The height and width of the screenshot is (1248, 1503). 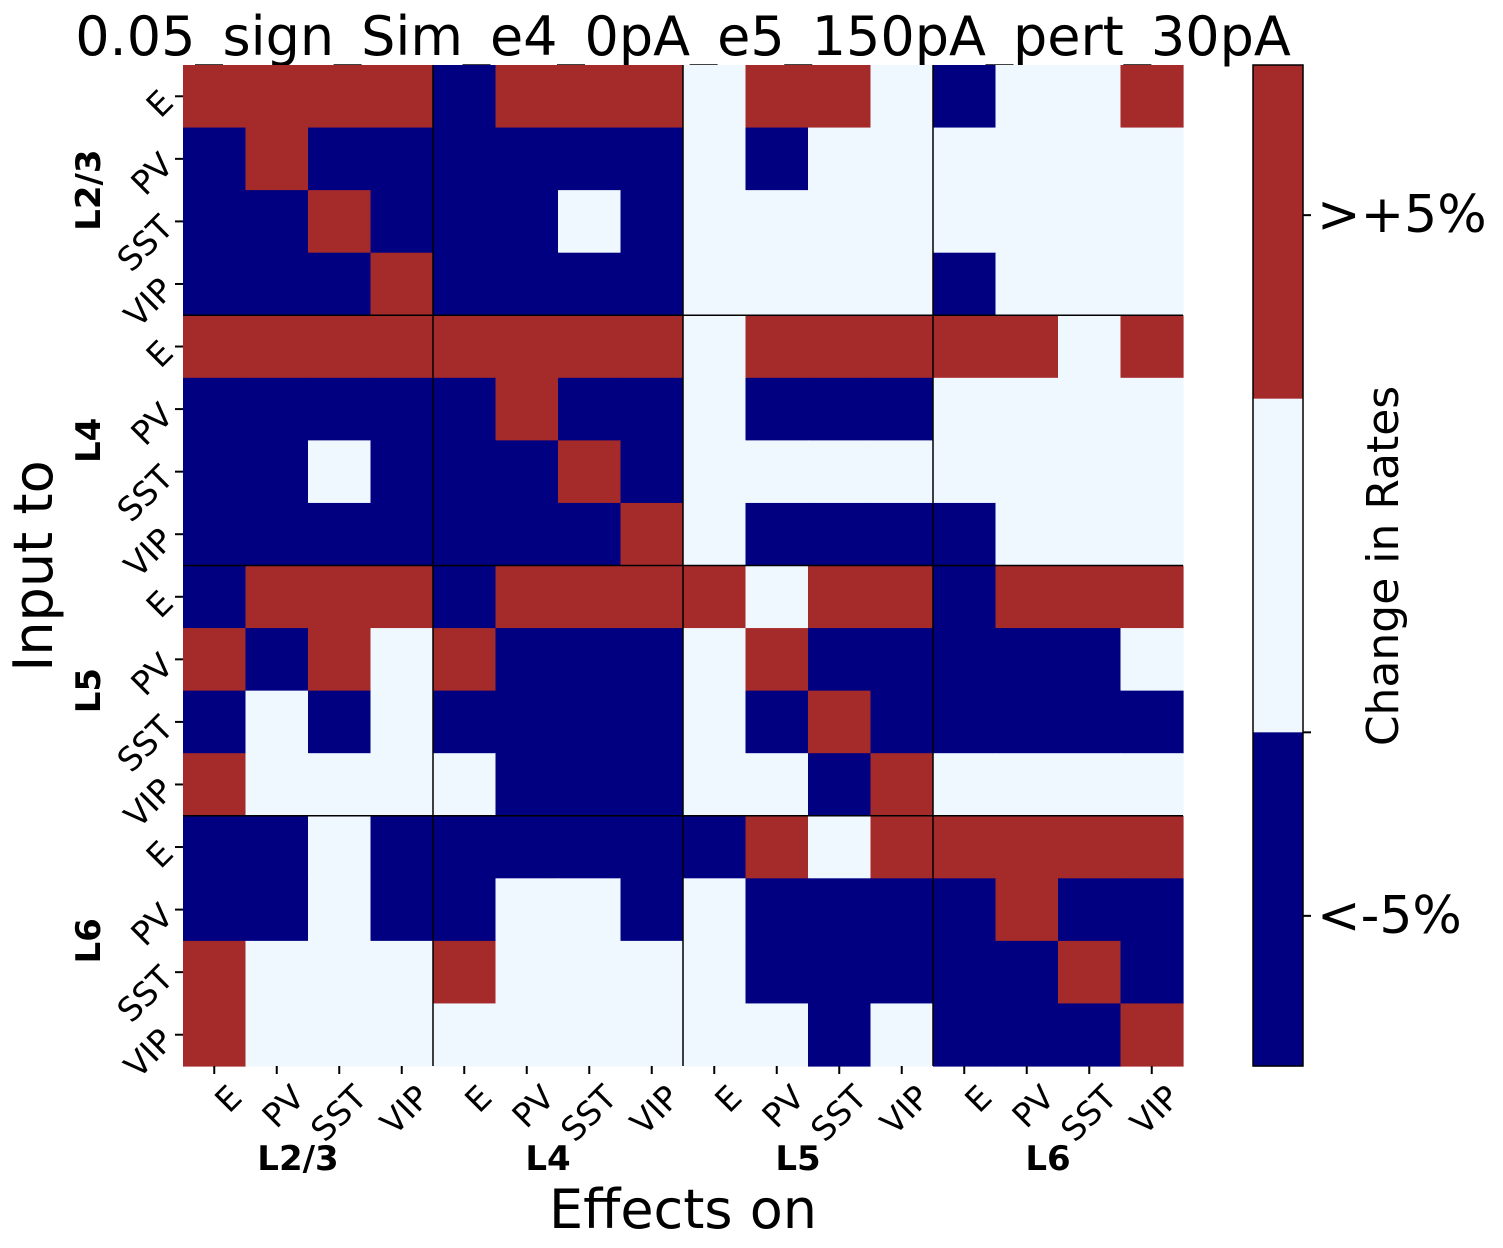 I want to click on chart-title: 0.05_sign_Sim_e4_0pA_e5_150pA_pert_30pA, so click(x=683, y=36).